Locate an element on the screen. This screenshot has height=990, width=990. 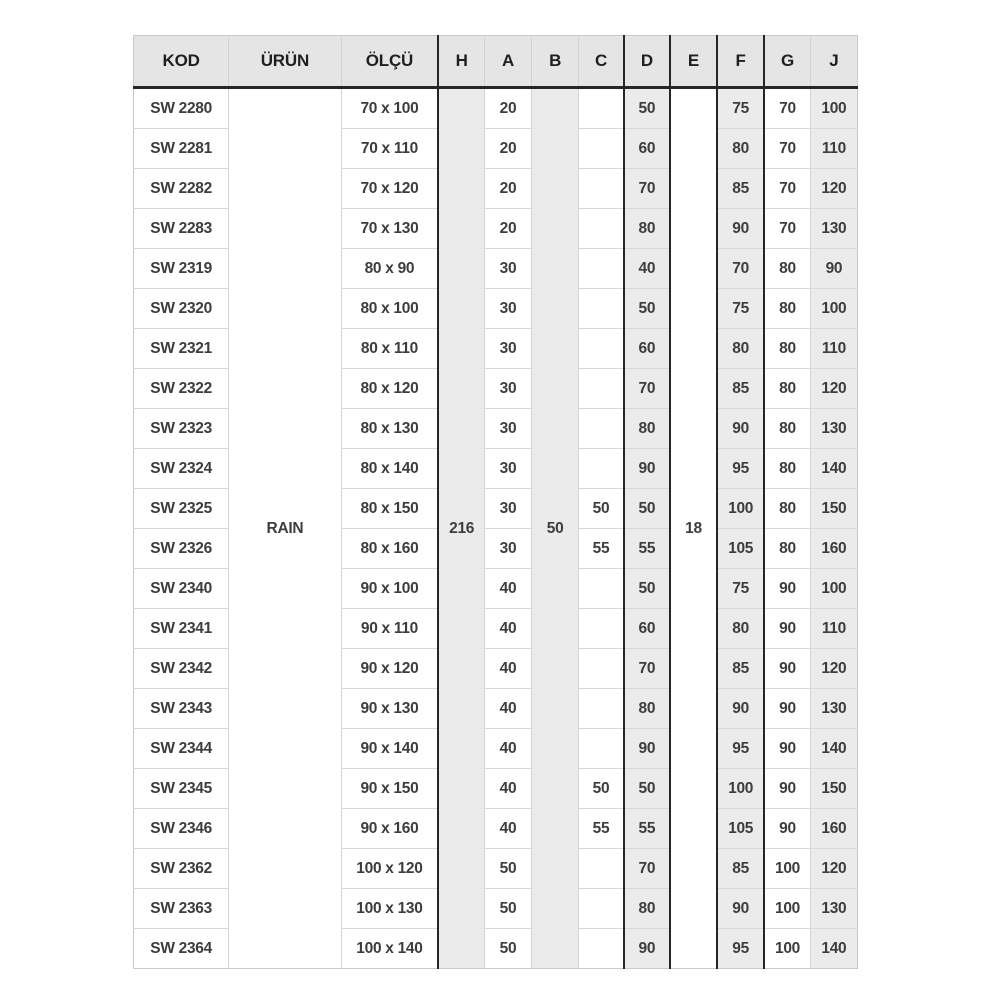
merged-cell-b: 50 is located at coordinates (555, 528).